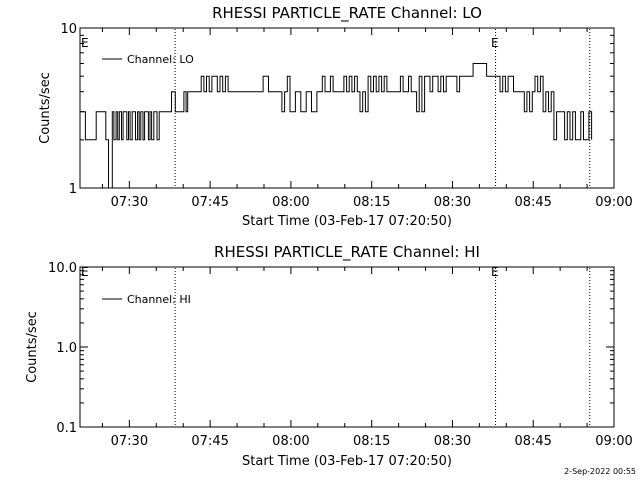  What do you see at coordinates (209, 441) in the screenshot?
I see `x-tick-label-hi: 07:45` at bounding box center [209, 441].